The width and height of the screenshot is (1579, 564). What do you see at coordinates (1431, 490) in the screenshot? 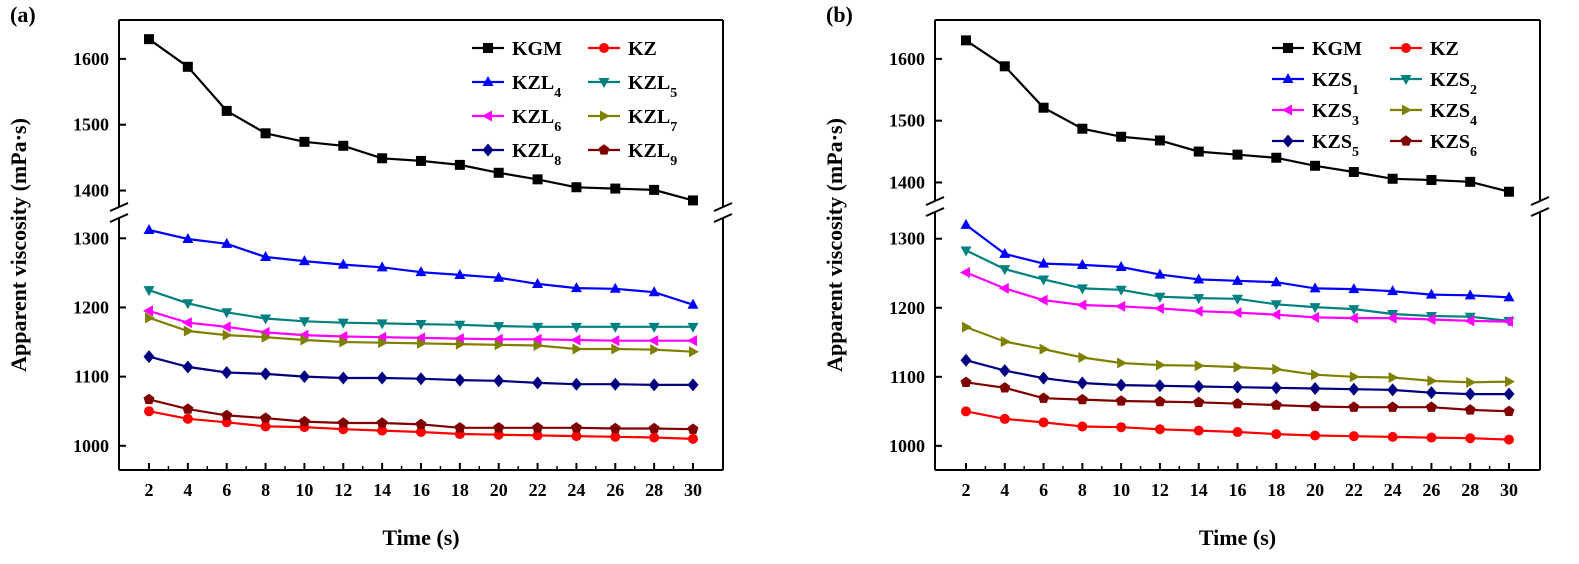
I see `x-tick-label: 26` at bounding box center [1431, 490].